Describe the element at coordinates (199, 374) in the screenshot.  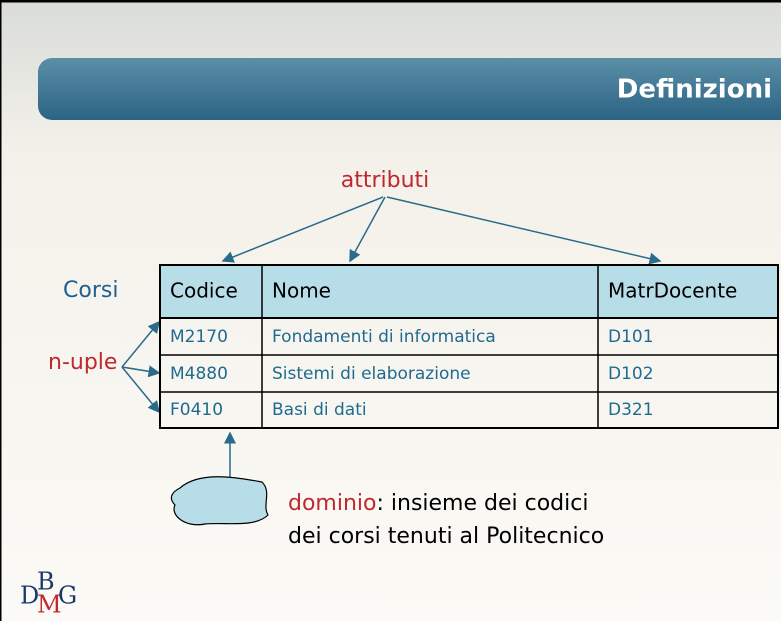
I see `table-cell: M4880` at that location.